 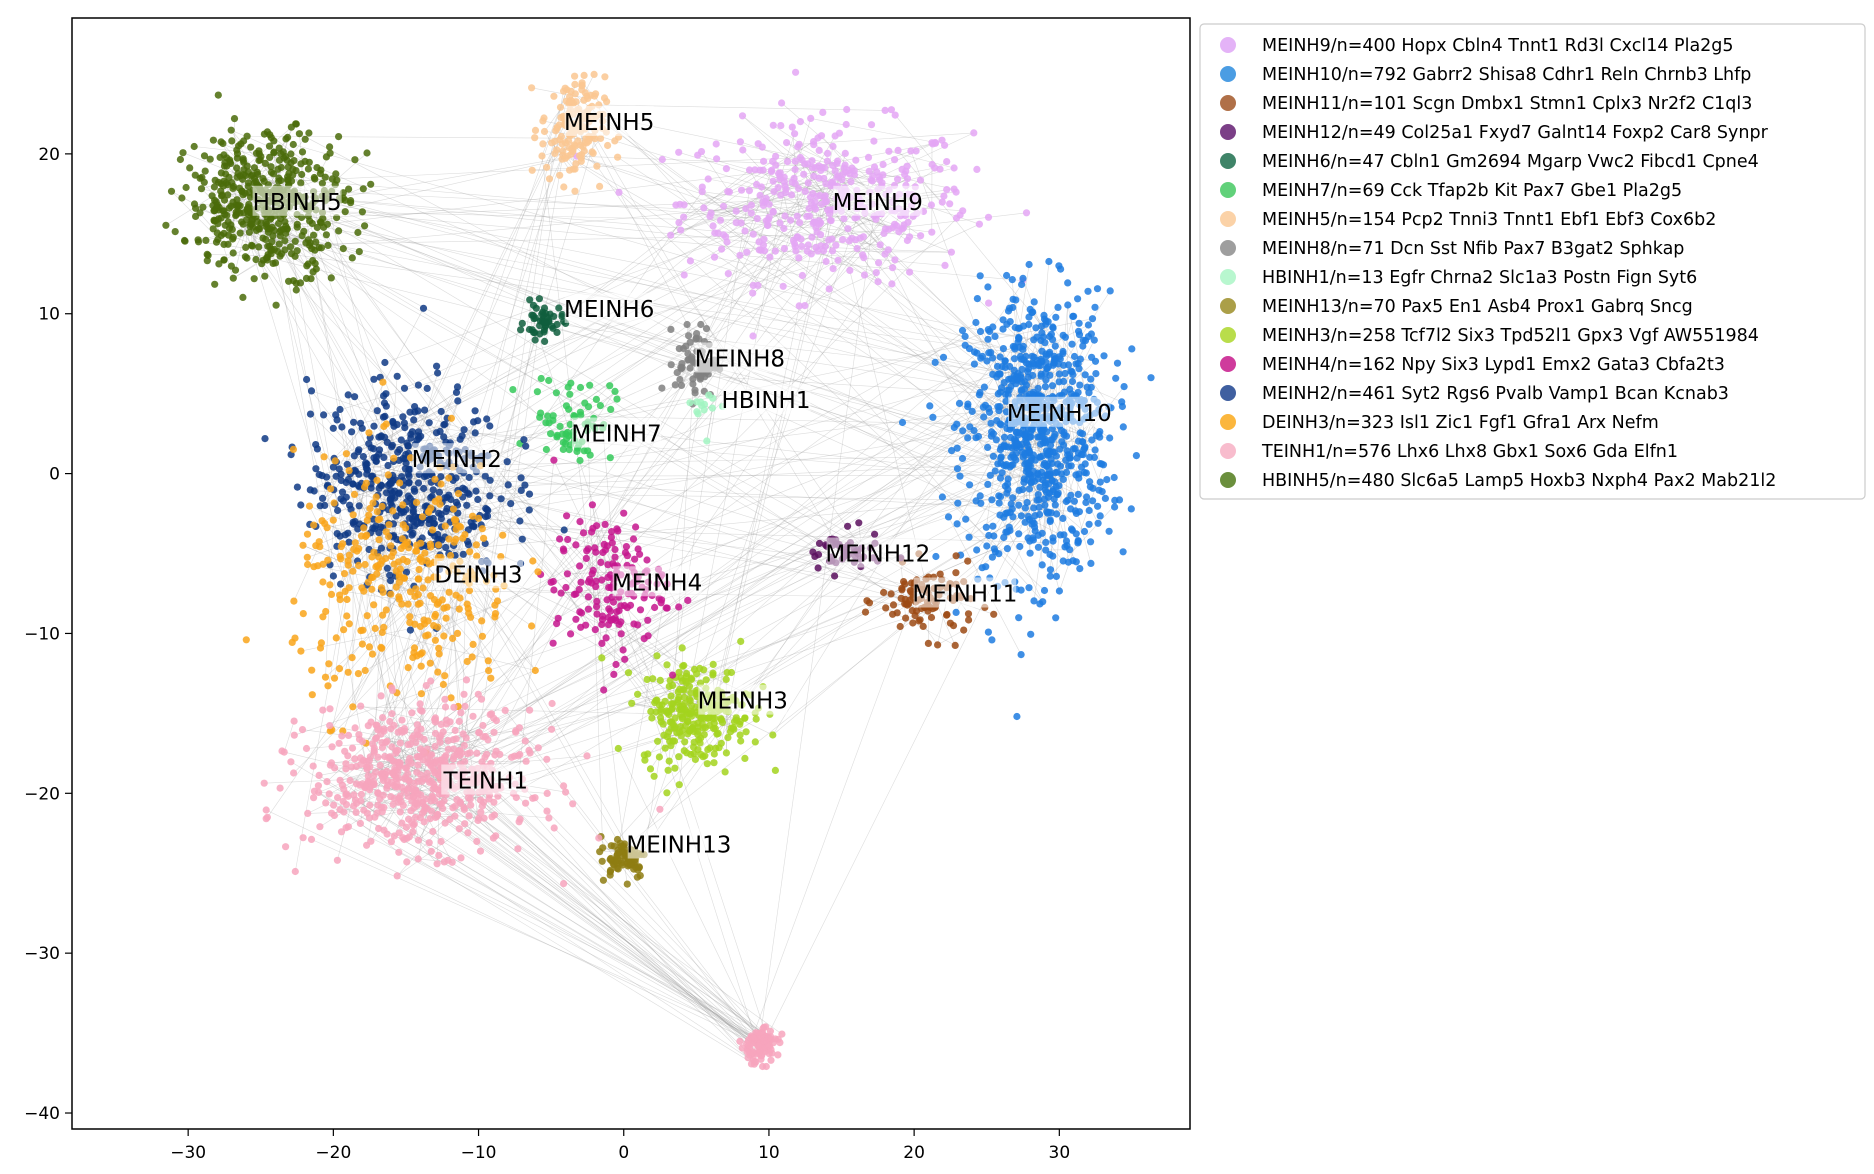 I want to click on point-hbinh5, so click(x=355, y=160).